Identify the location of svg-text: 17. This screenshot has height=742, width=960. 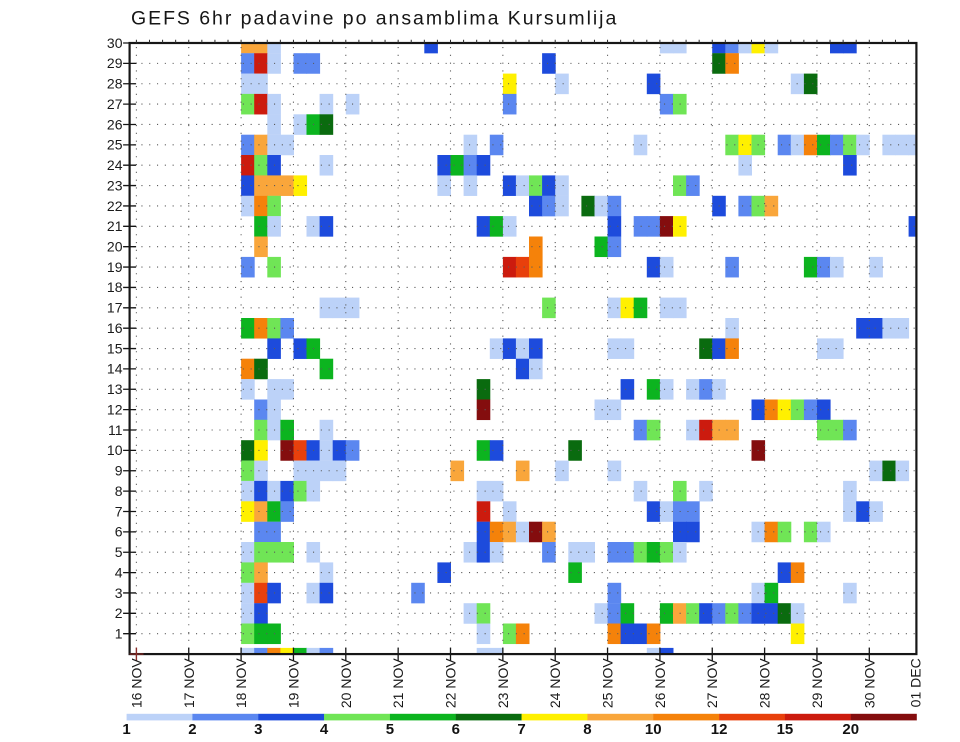
(115, 308).